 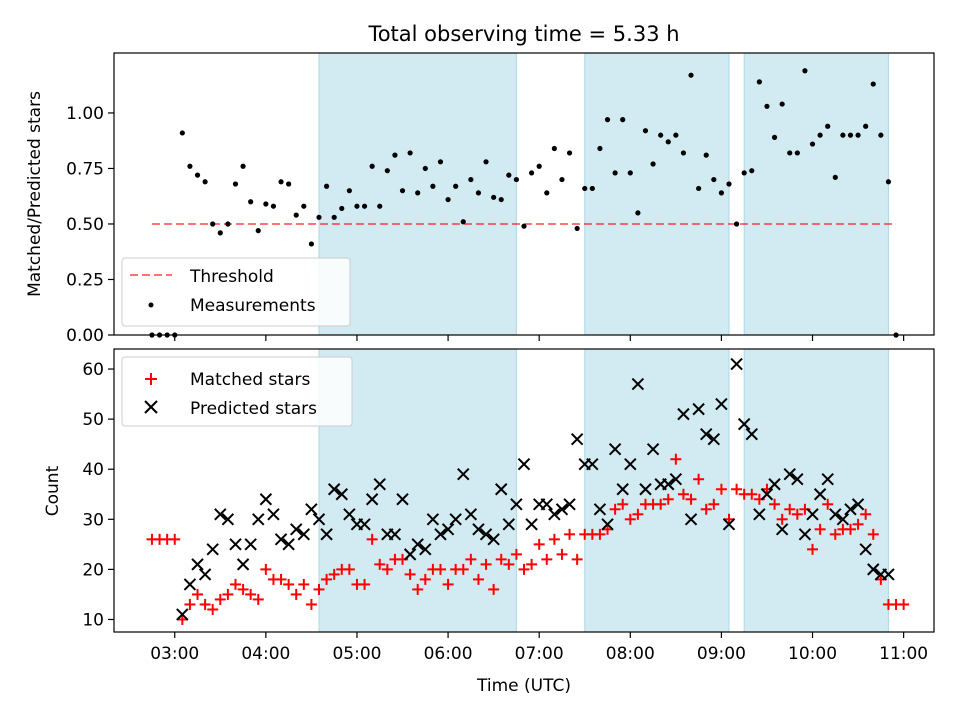 What do you see at coordinates (93, 420) in the screenshot?
I see `y-tick-label: 50` at bounding box center [93, 420].